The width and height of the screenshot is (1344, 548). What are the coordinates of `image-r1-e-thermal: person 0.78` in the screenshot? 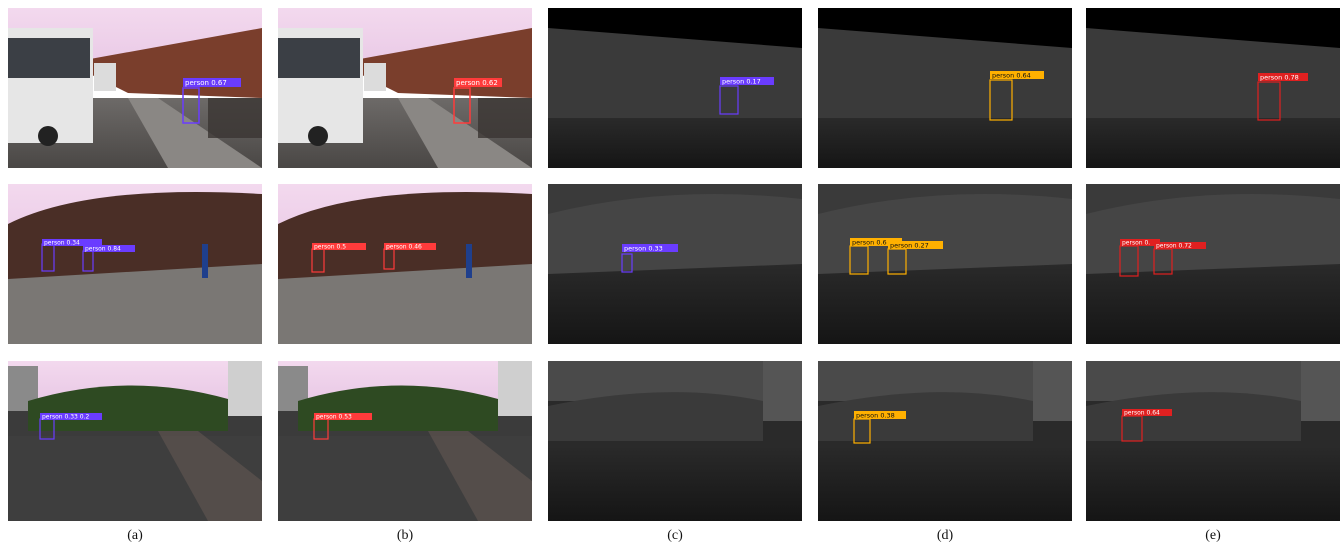 It's located at (1213, 88).